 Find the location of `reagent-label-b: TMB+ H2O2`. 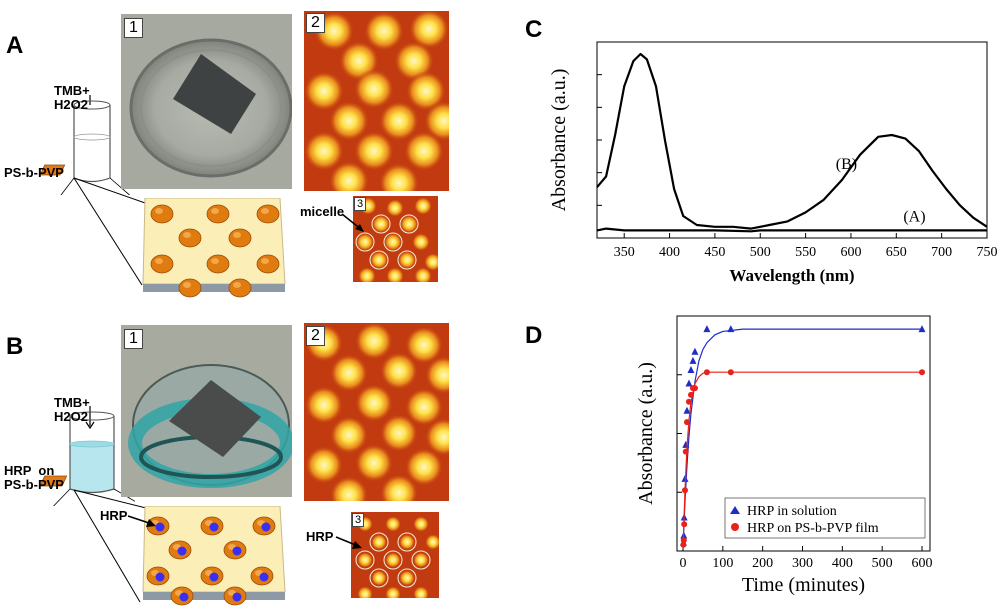

reagent-label-b: TMB+ H2O2 is located at coordinates (72, 409).